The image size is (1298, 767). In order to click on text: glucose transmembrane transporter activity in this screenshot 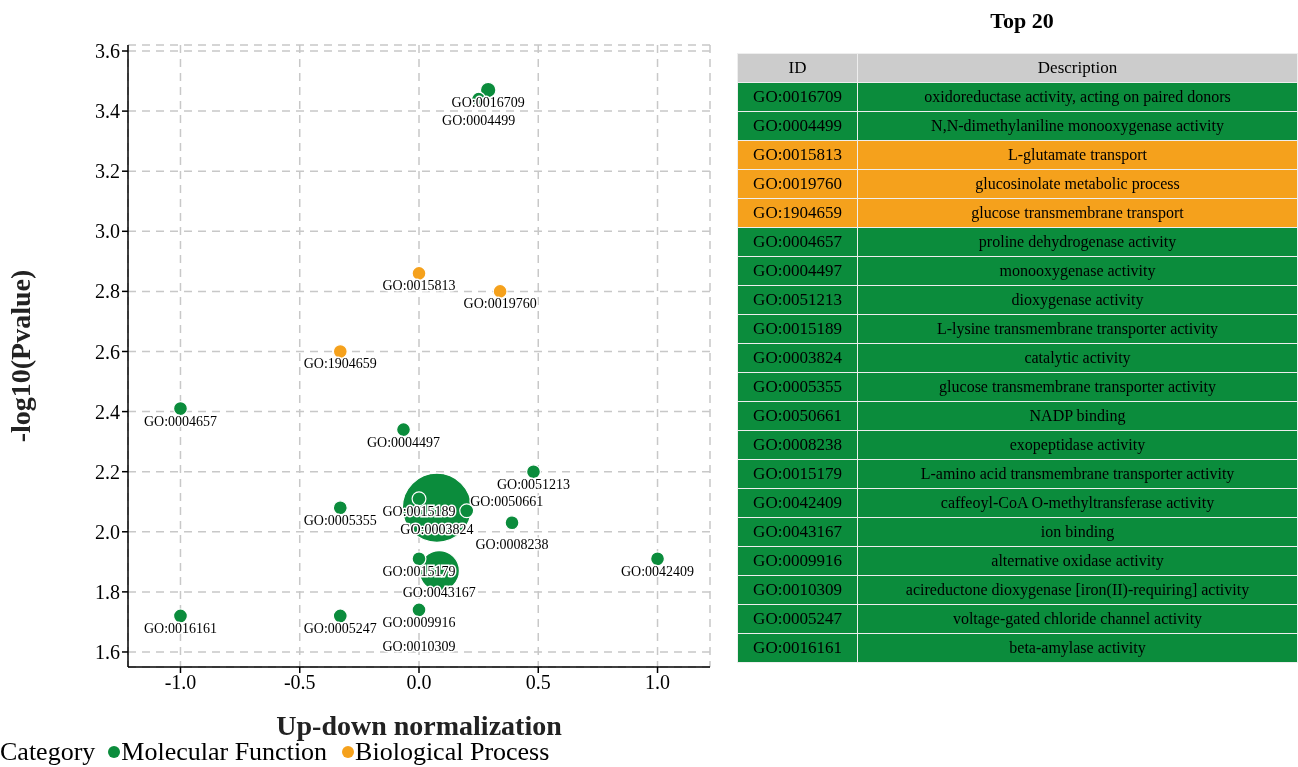, I will do `click(1077, 386)`.